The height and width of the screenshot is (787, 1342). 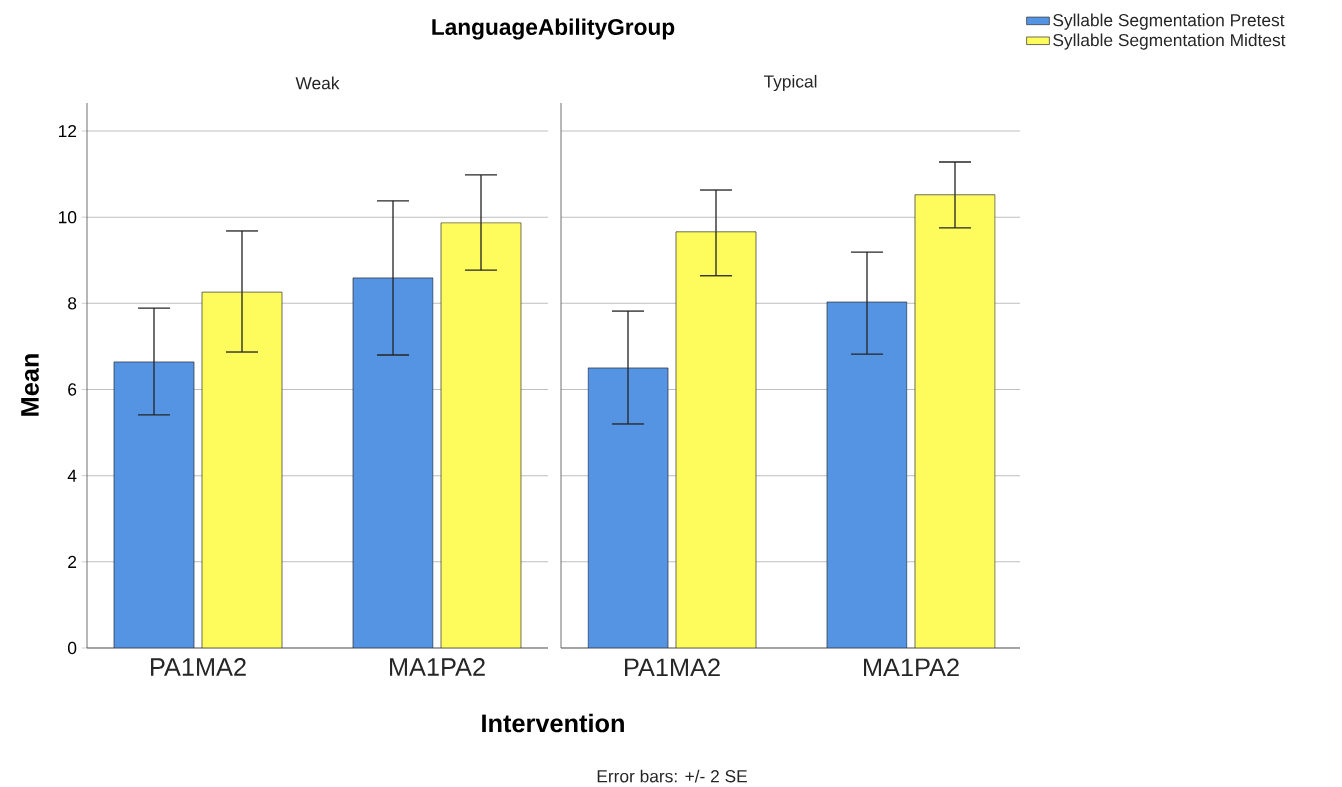 What do you see at coordinates (72, 475) in the screenshot?
I see `y-tick-label: 4` at bounding box center [72, 475].